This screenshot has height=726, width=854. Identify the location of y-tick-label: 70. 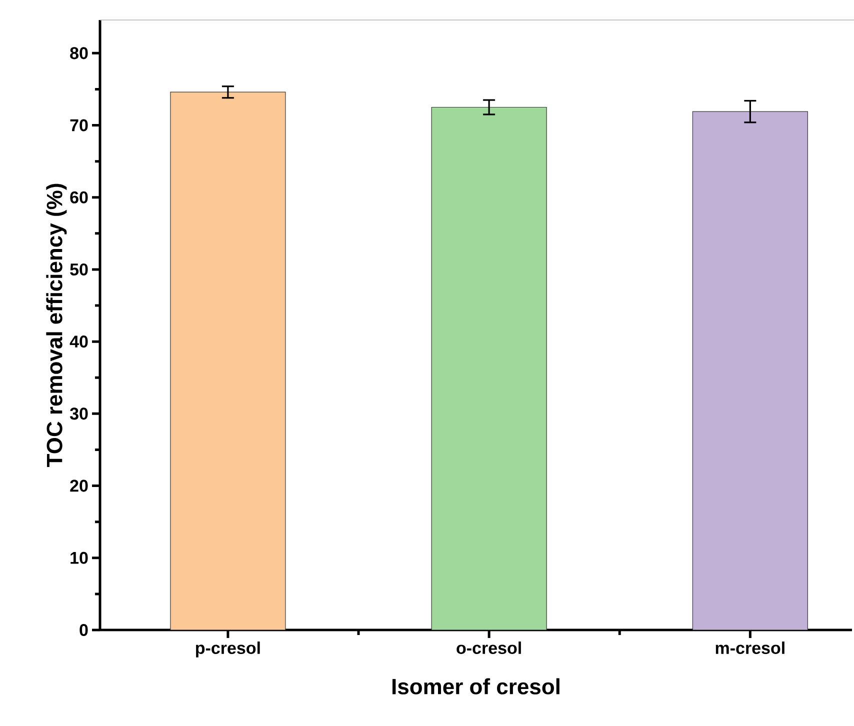
(79, 125).